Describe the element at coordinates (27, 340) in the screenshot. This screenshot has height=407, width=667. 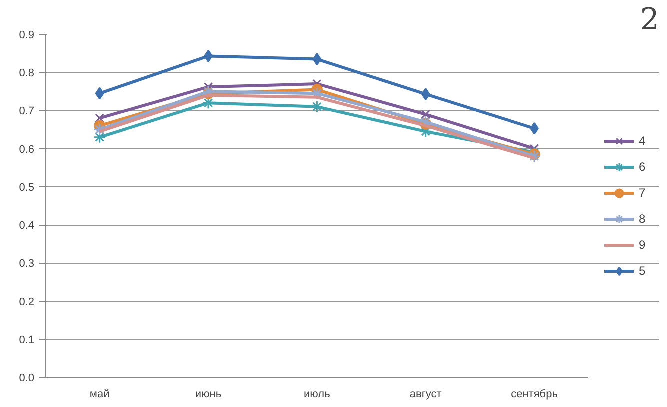
I see `y-tick-label: 0.1` at that location.